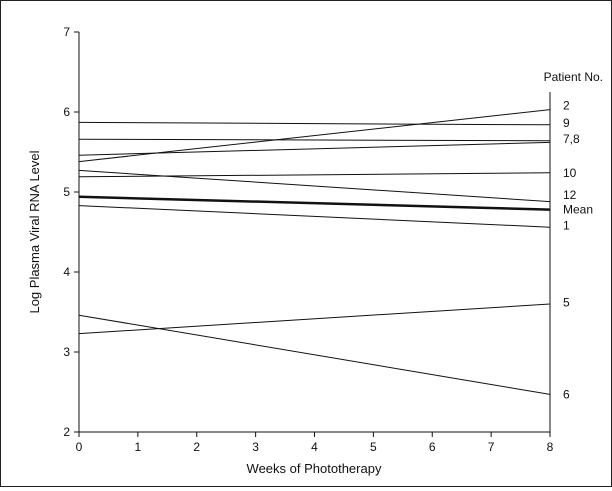 This screenshot has width=612, height=491. What do you see at coordinates (66, 192) in the screenshot?
I see `y-tick-label: 5` at bounding box center [66, 192].